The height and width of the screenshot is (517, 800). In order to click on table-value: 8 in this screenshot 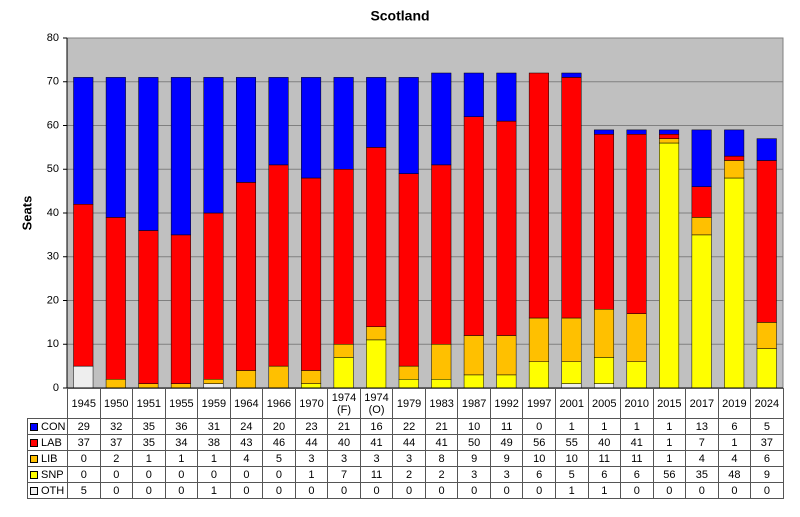, I will do `click(441, 458)`.